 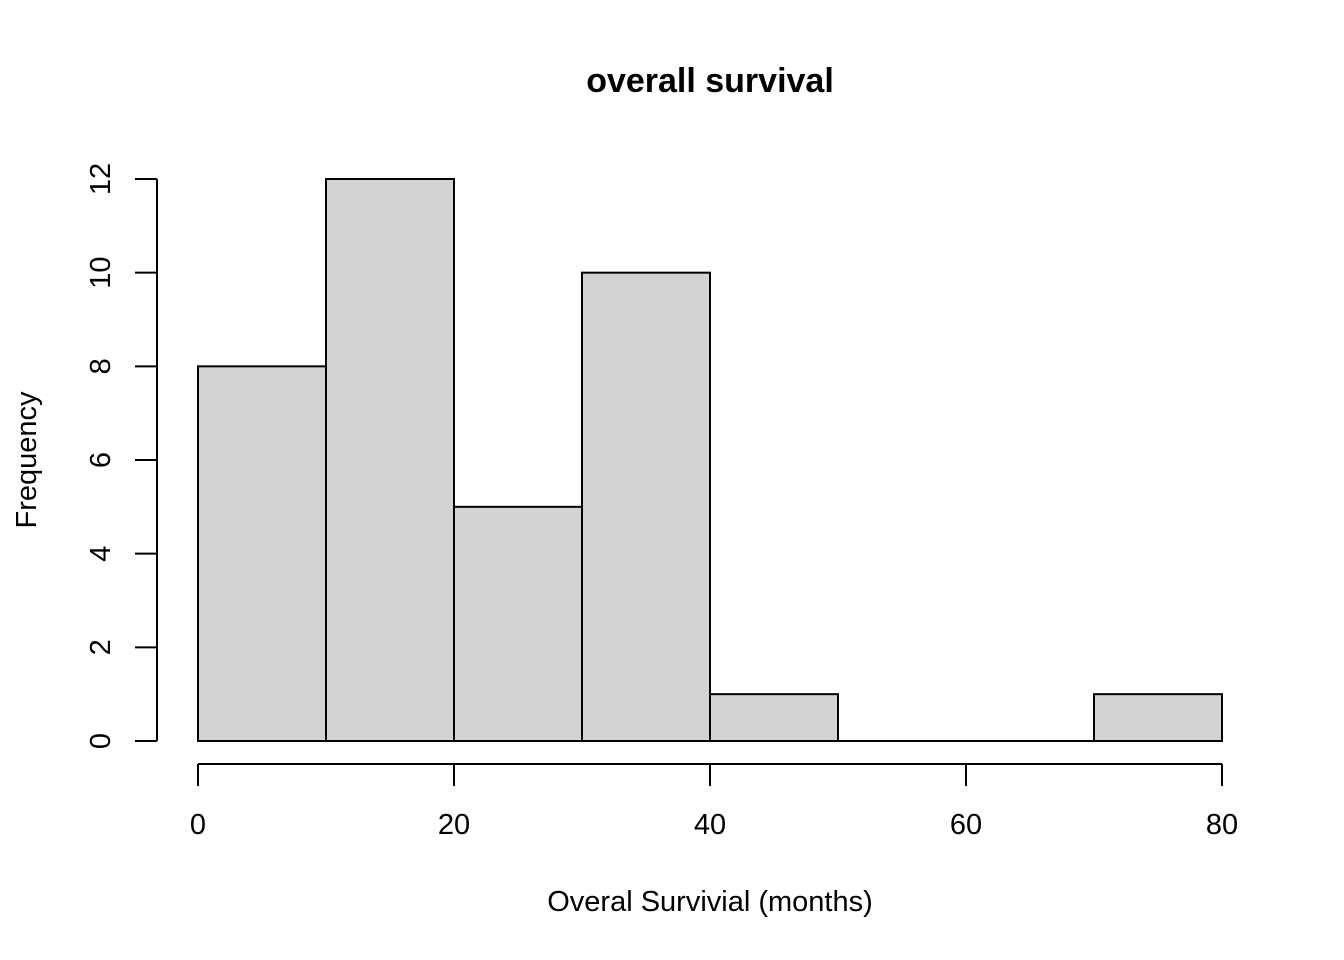 What do you see at coordinates (966, 825) in the screenshot?
I see `x-tick-label: 60` at bounding box center [966, 825].